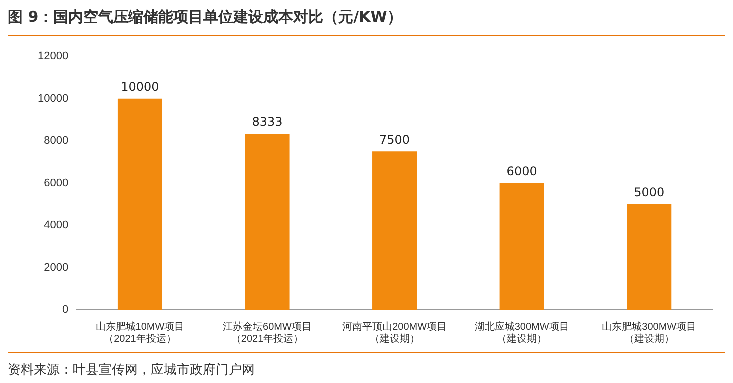  What do you see at coordinates (65, 310) in the screenshot?
I see `y-tick-label: 0` at bounding box center [65, 310].